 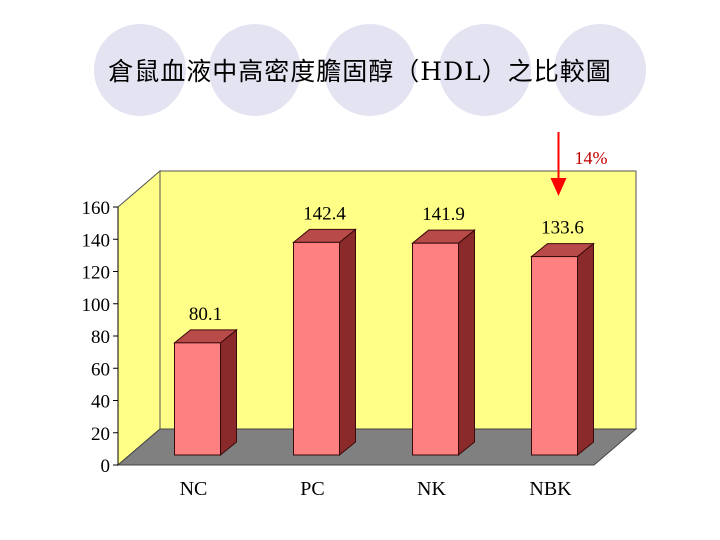 I want to click on x-category-label: PC, so click(x=312, y=489).